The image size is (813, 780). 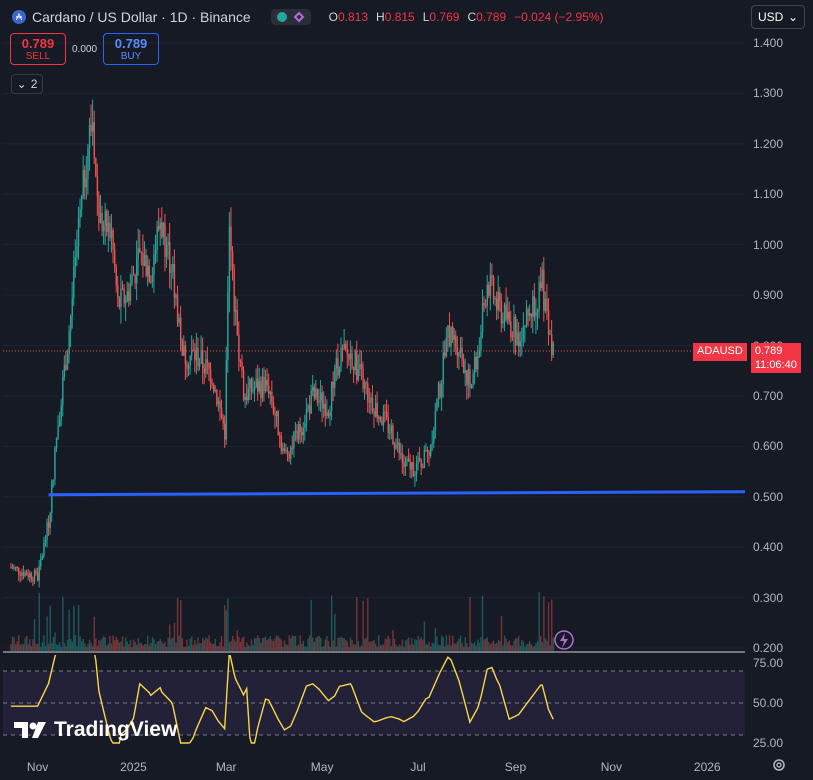 I want to click on buy-button: 0.789 BUY, so click(x=131, y=49).